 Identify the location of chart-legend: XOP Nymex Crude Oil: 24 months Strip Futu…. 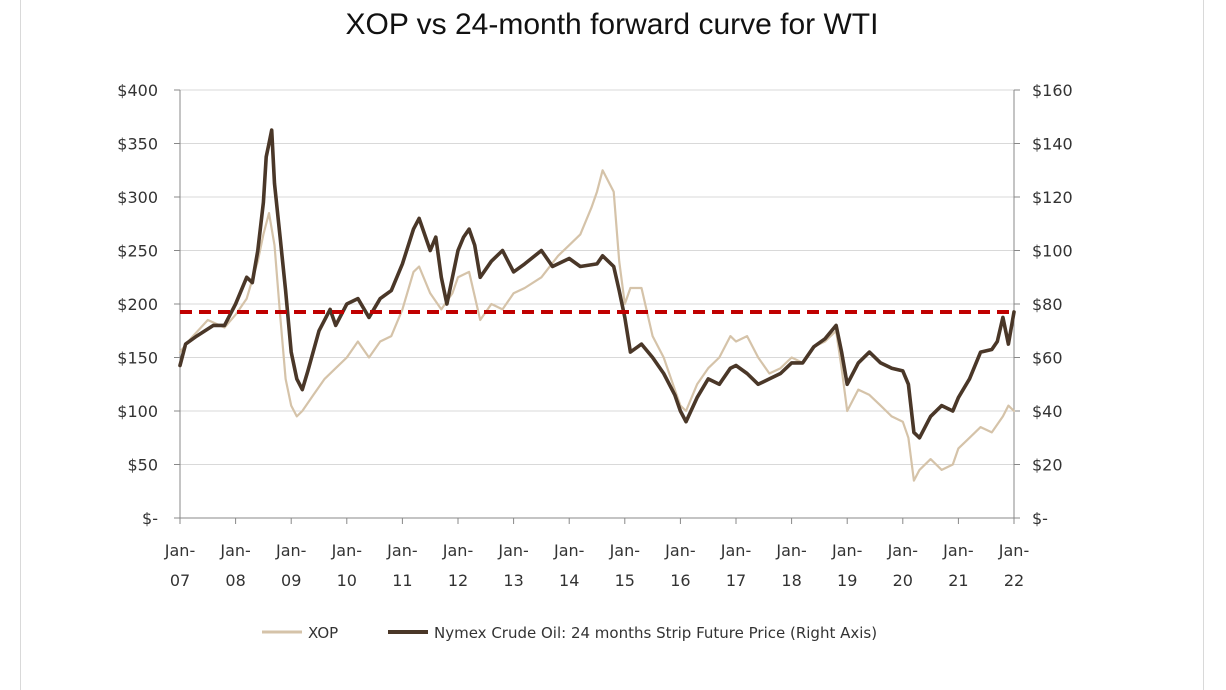
(569, 633).